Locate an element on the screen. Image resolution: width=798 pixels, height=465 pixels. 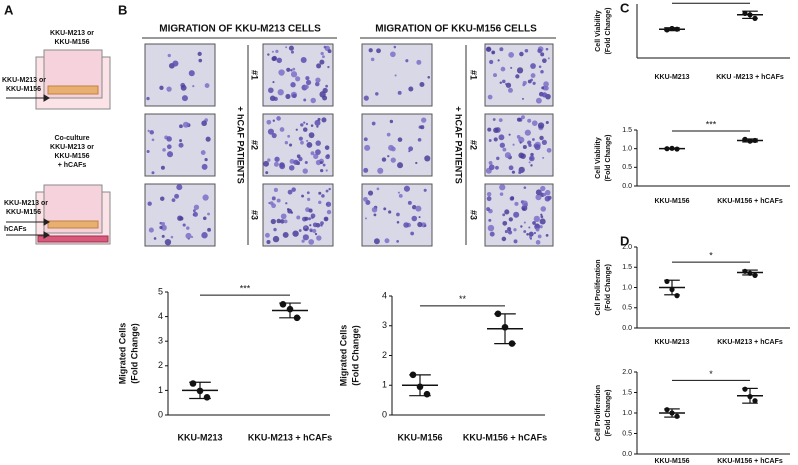
y-tick-label: 1 is located at coordinates (384, 385).